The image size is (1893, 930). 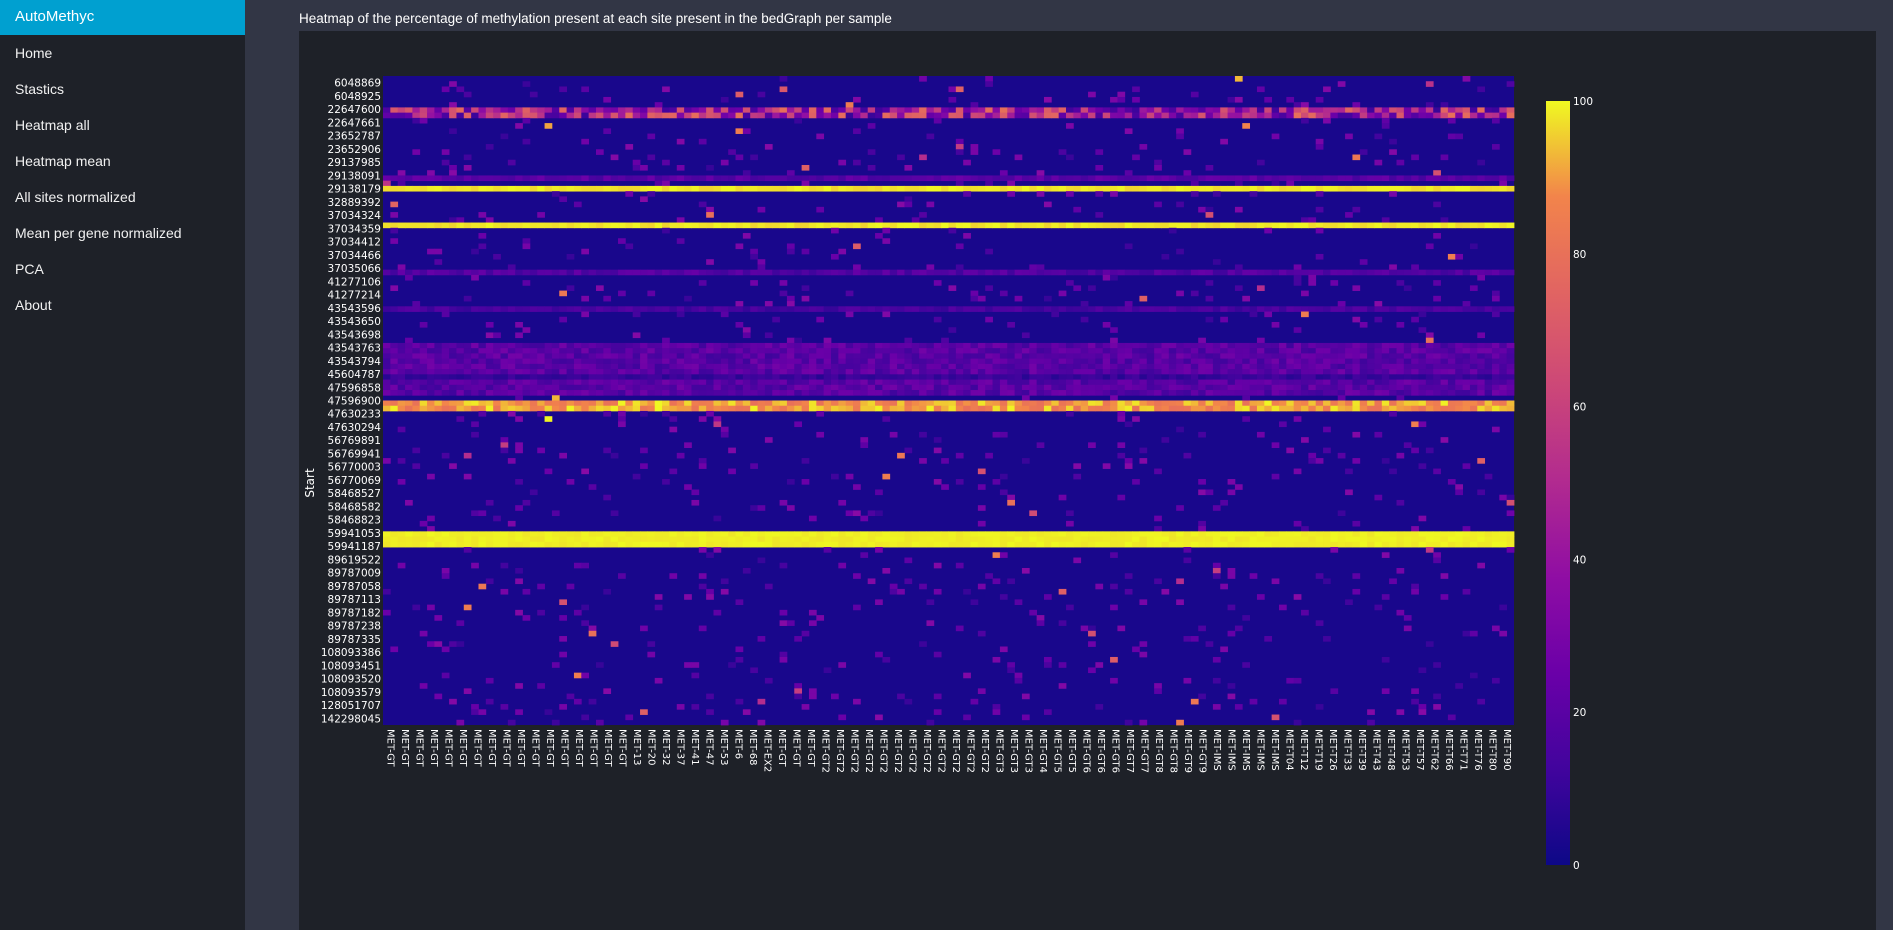 What do you see at coordinates (766, 750) in the screenshot?
I see `x-tick-label: MET-EX2` at bounding box center [766, 750].